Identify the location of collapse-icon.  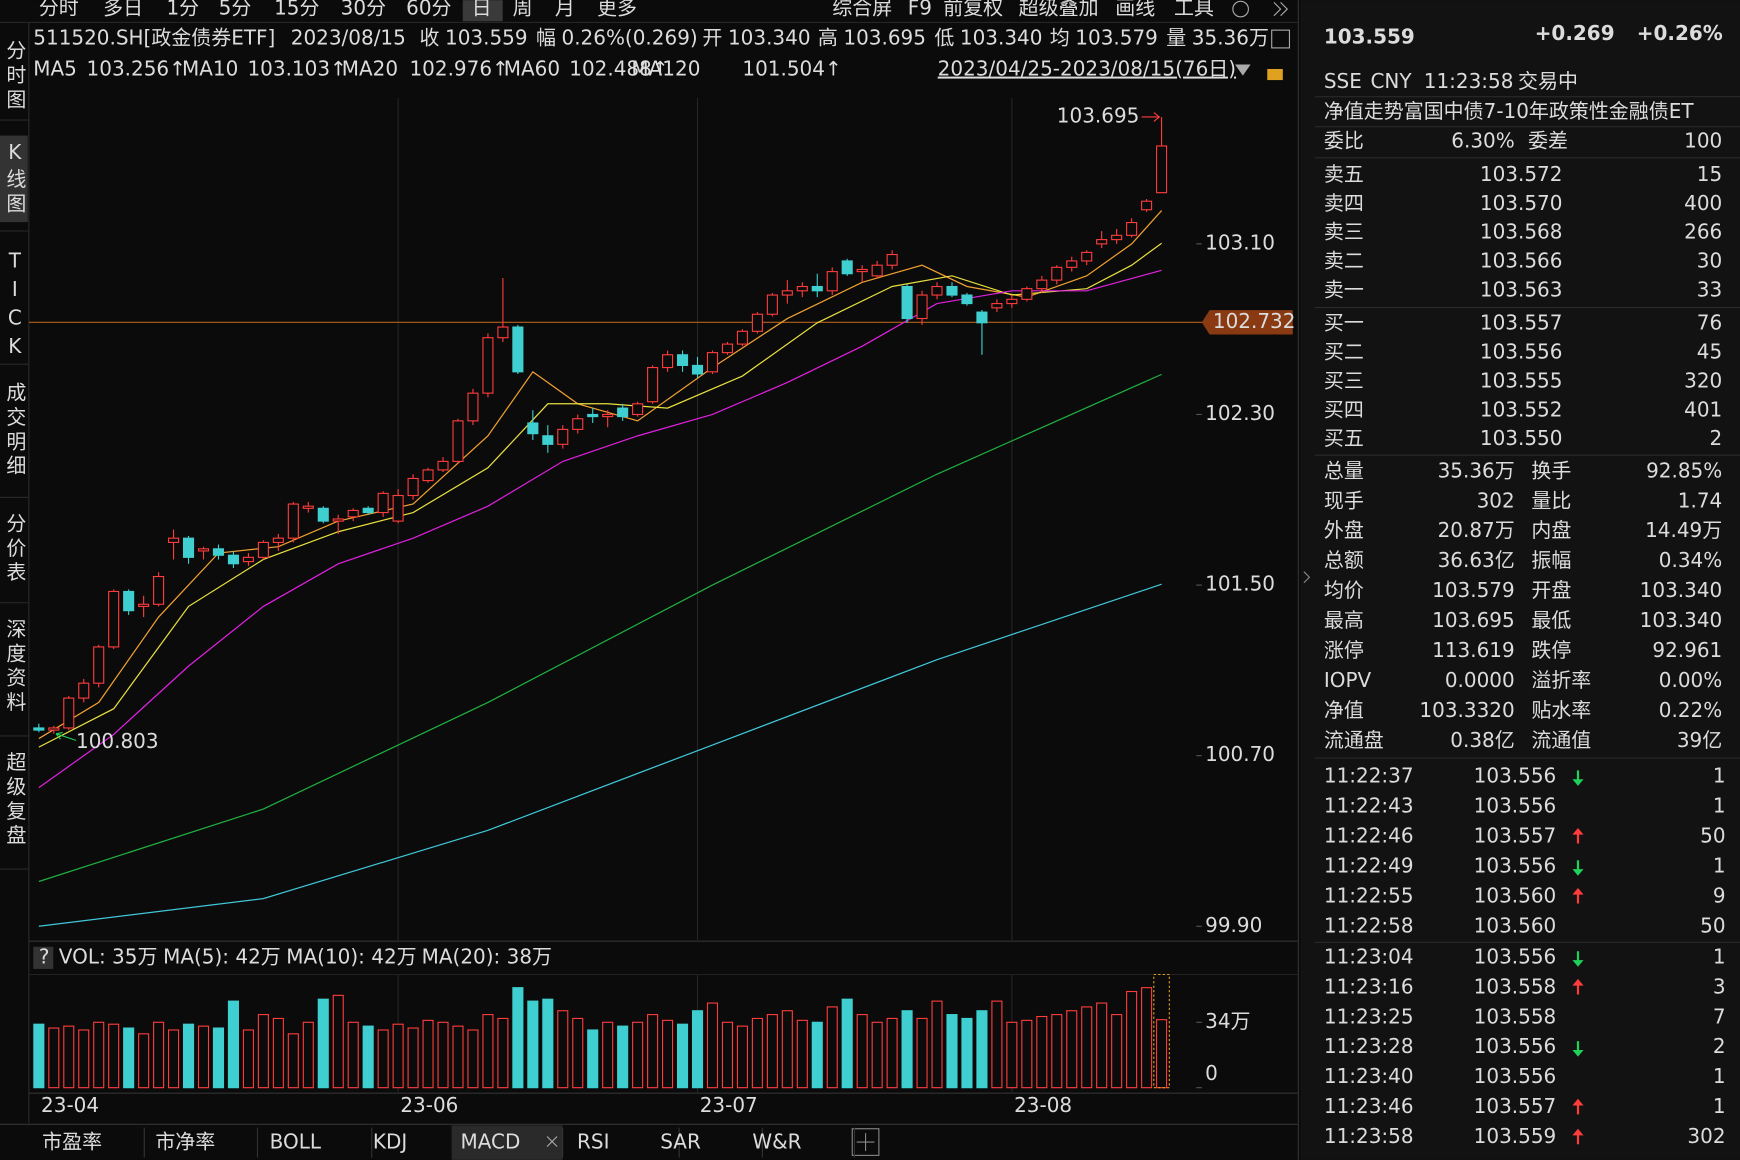
(1307, 577).